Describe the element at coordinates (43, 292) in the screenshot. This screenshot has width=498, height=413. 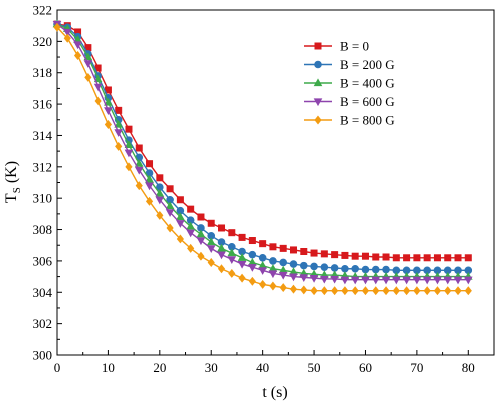
I see `y-tick-label: 304` at that location.